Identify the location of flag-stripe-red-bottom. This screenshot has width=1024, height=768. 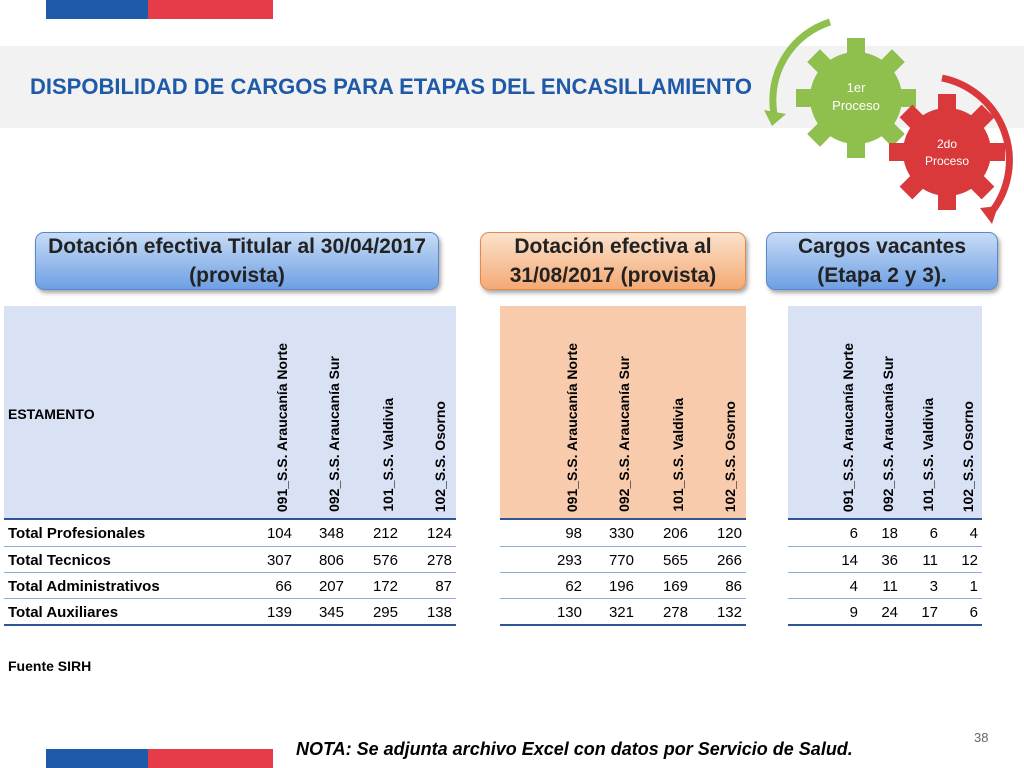
(210, 758).